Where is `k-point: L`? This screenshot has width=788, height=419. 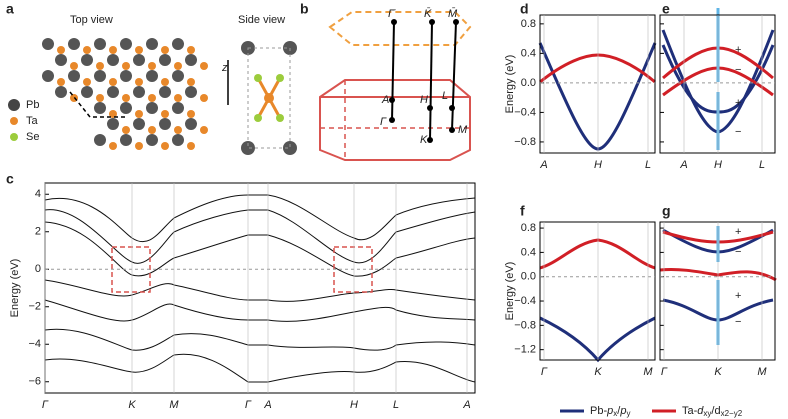 k-point: L is located at coordinates (445, 96).